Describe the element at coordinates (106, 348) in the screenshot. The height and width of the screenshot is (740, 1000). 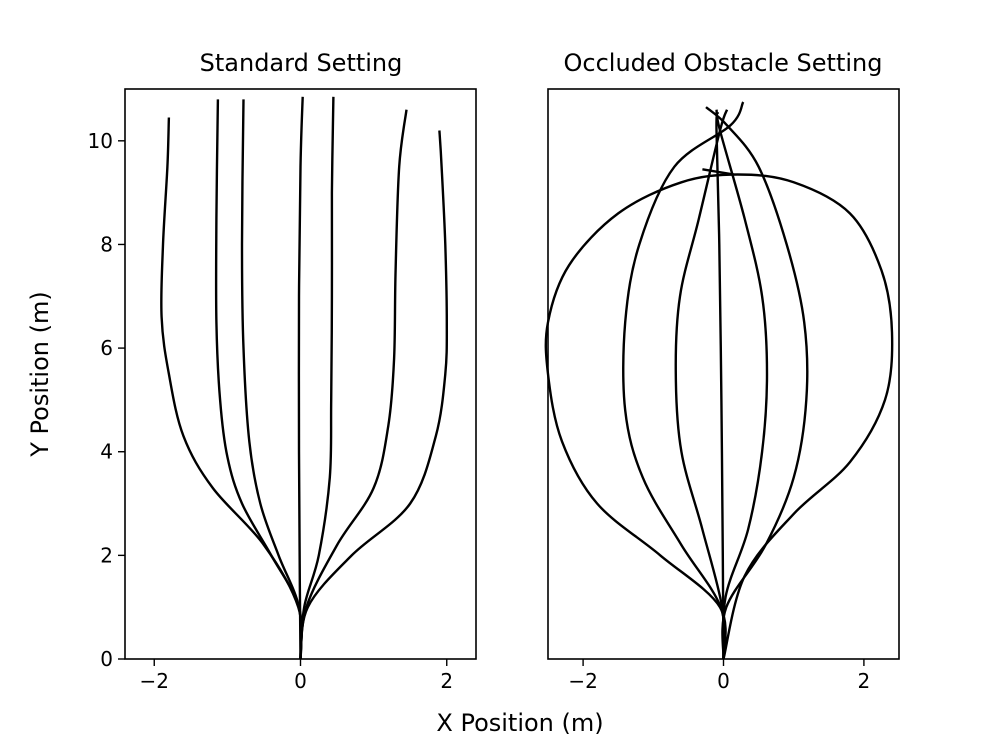
I see `y-tick-label: 6` at that location.